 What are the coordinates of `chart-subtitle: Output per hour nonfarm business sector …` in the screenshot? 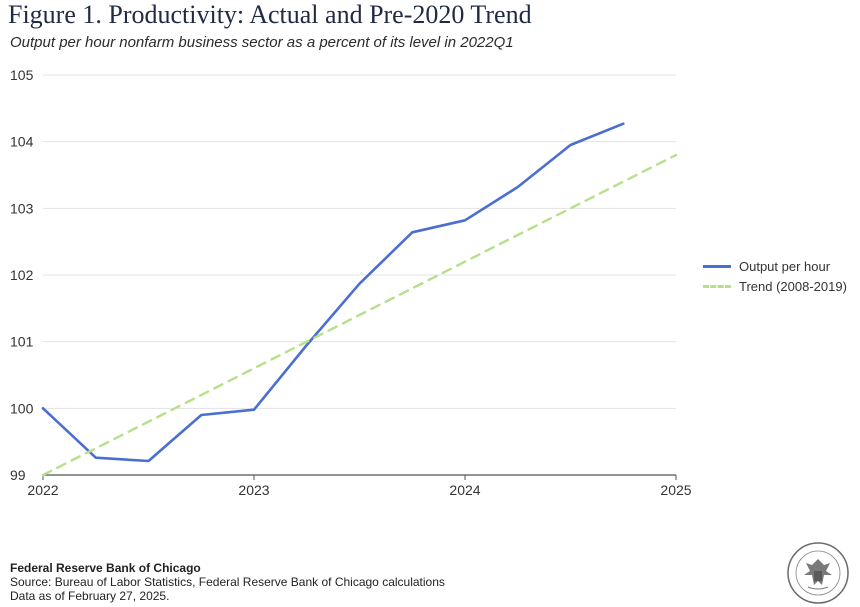 It's located at (262, 42).